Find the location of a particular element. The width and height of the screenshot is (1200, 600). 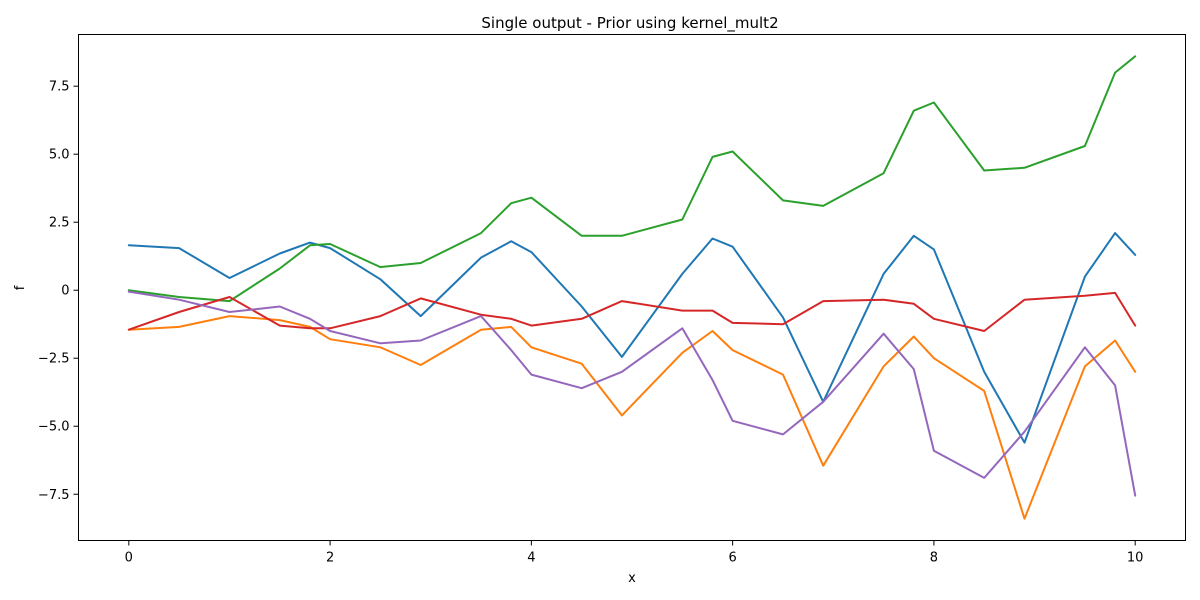

y-axis: −7.5 −5.0 −2.5 0 2.5 5.0 7.5 is located at coordinates (58, 291).